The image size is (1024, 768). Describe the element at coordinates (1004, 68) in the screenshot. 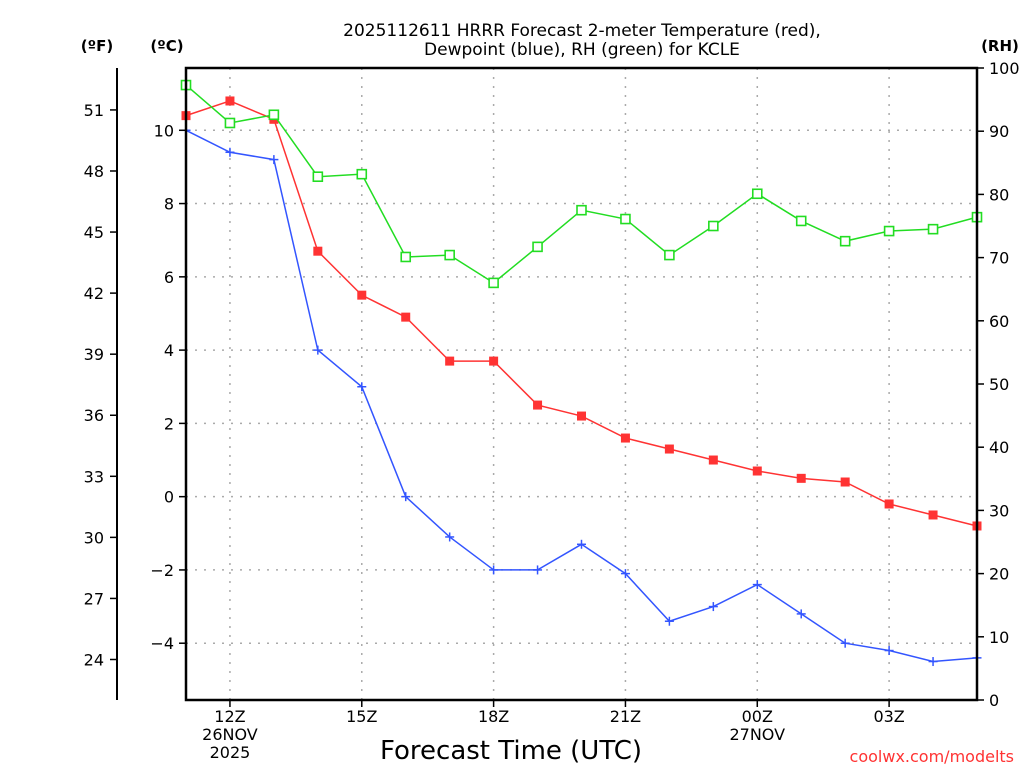

I see `rh-tick-label: 100` at that location.